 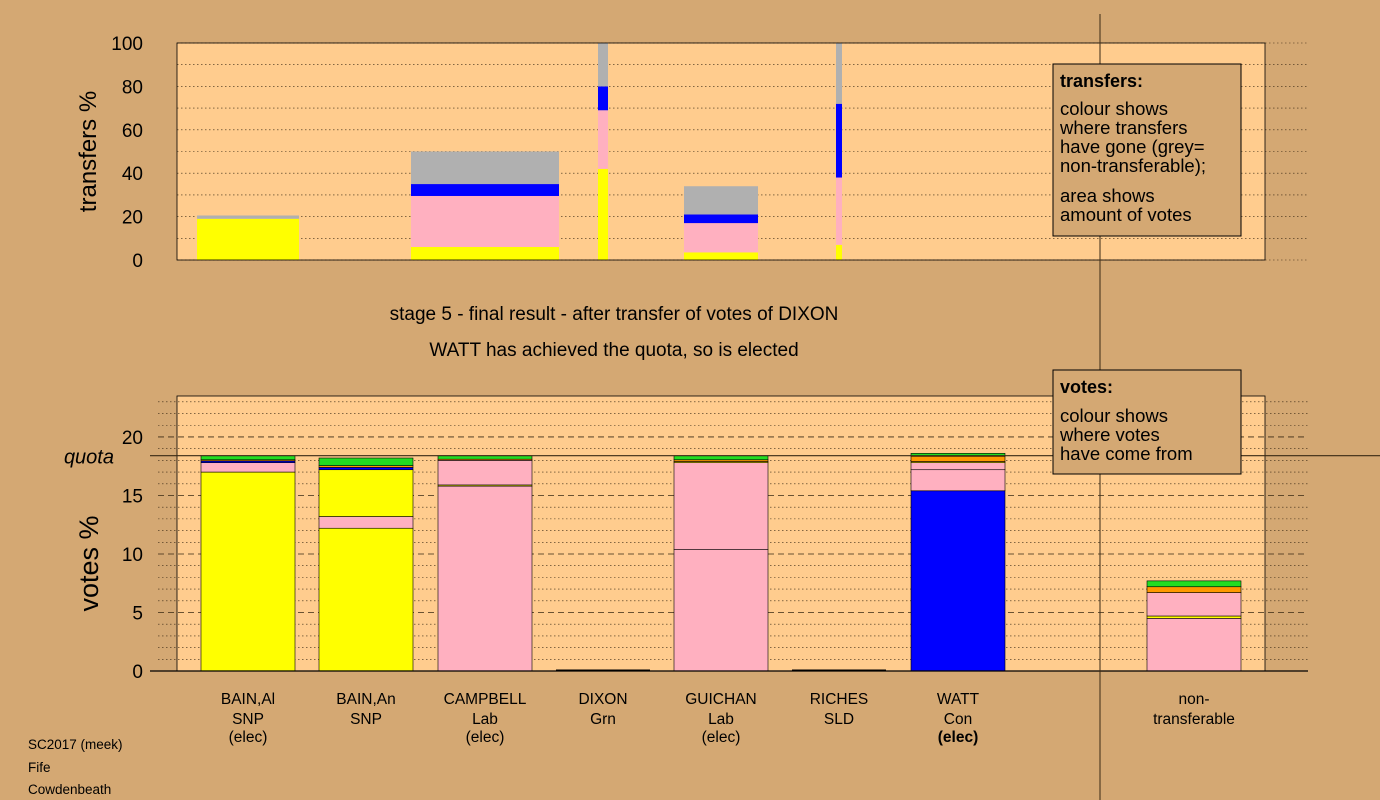 What do you see at coordinates (39, 767) in the screenshot?
I see `council-name: Fife` at bounding box center [39, 767].